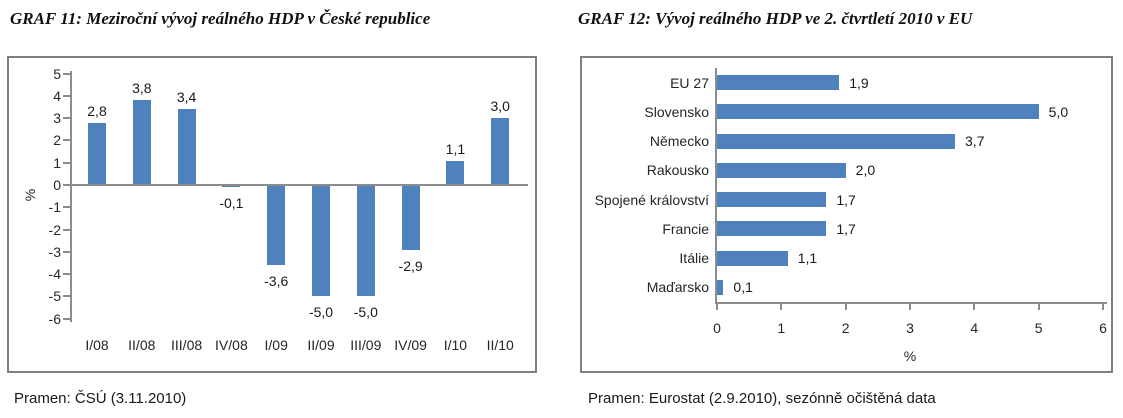 This screenshot has height=418, width=1123. I want to click on y-tick-label: 0, so click(57, 185).